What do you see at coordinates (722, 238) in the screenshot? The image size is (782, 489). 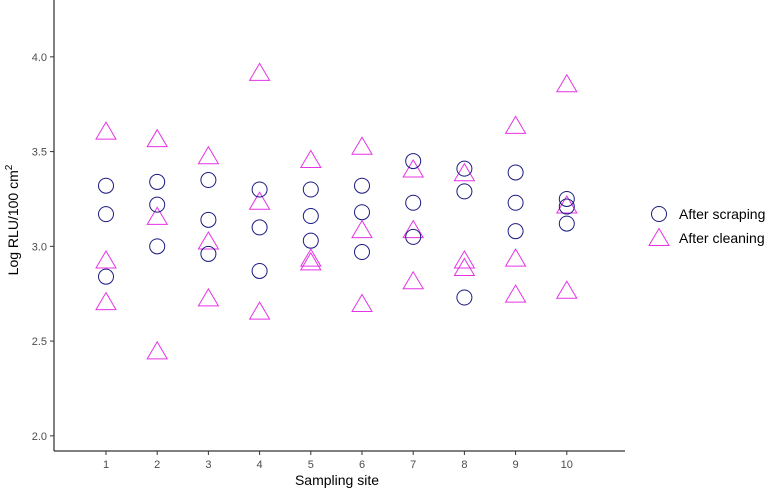 I see `legend-label: After cleaning` at bounding box center [722, 238].